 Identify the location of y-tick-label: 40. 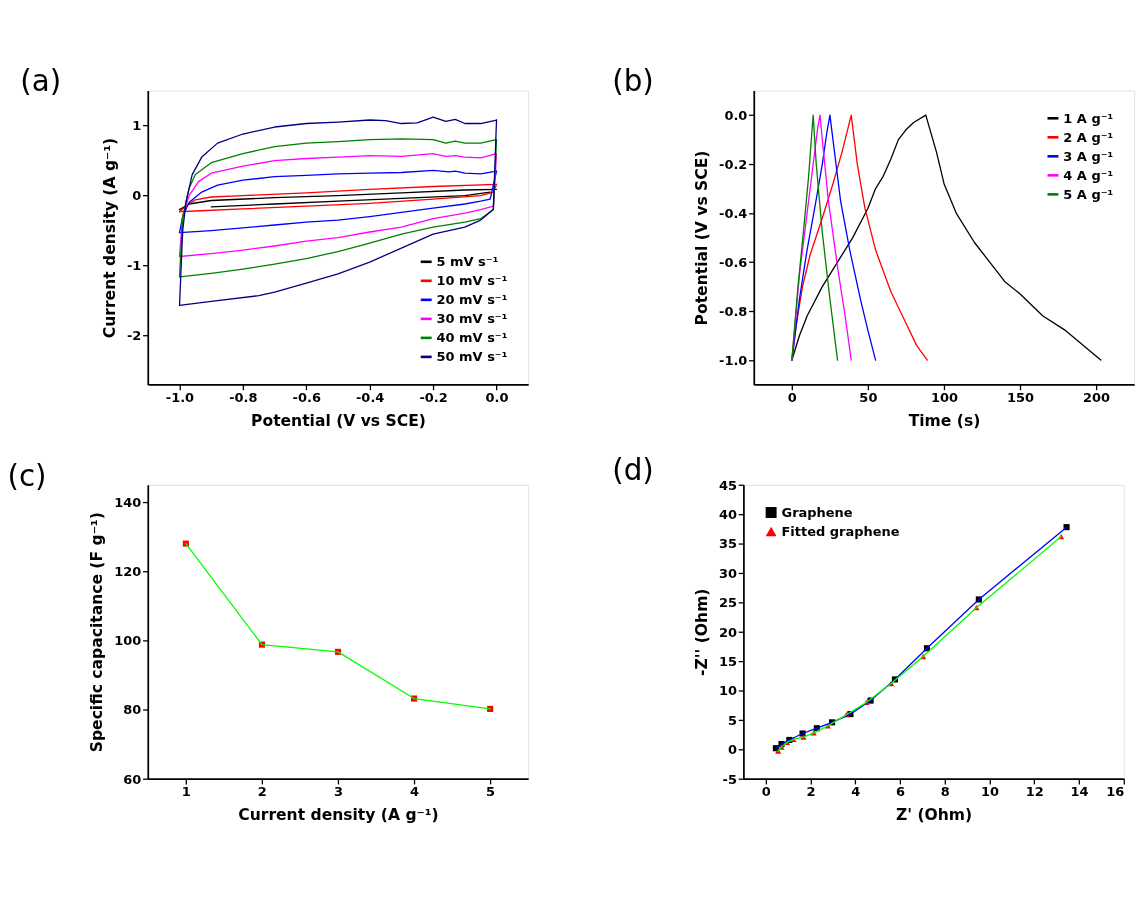
(727, 514).